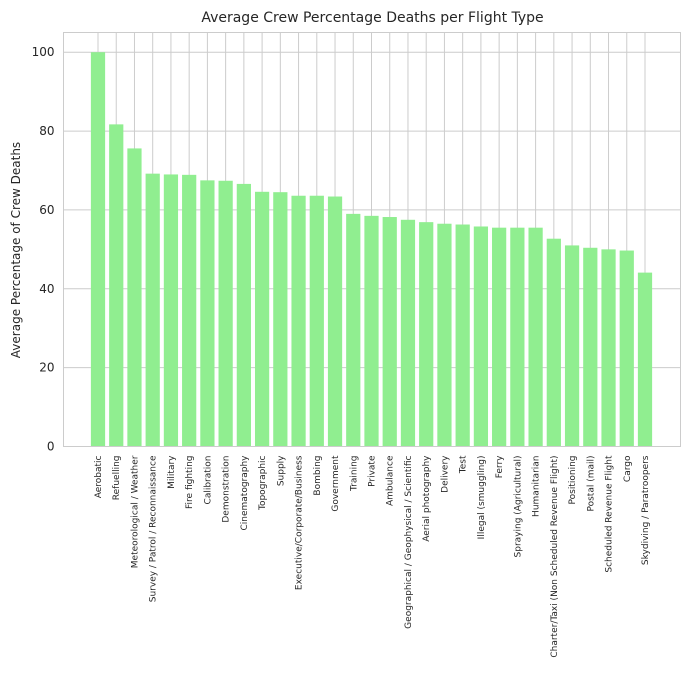 The width and height of the screenshot is (690, 695). I want to click on x-tick-label: Ferry, so click(500, 466).